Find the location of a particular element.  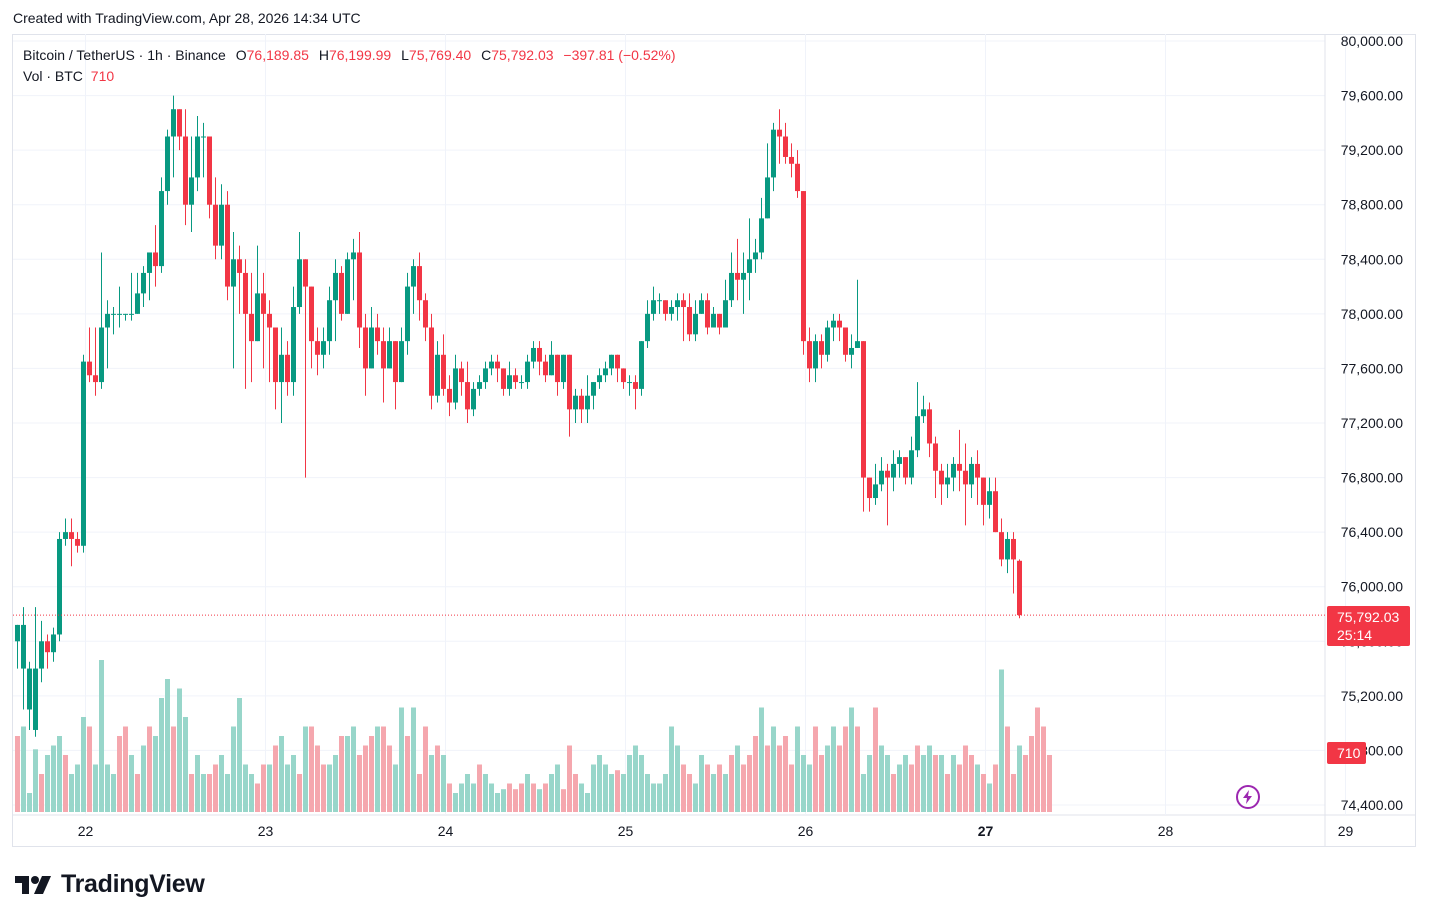

lightning-icon is located at coordinates (1248, 797).